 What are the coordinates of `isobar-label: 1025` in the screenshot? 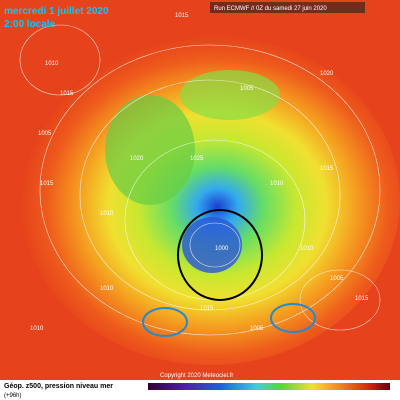 It's located at (197, 159).